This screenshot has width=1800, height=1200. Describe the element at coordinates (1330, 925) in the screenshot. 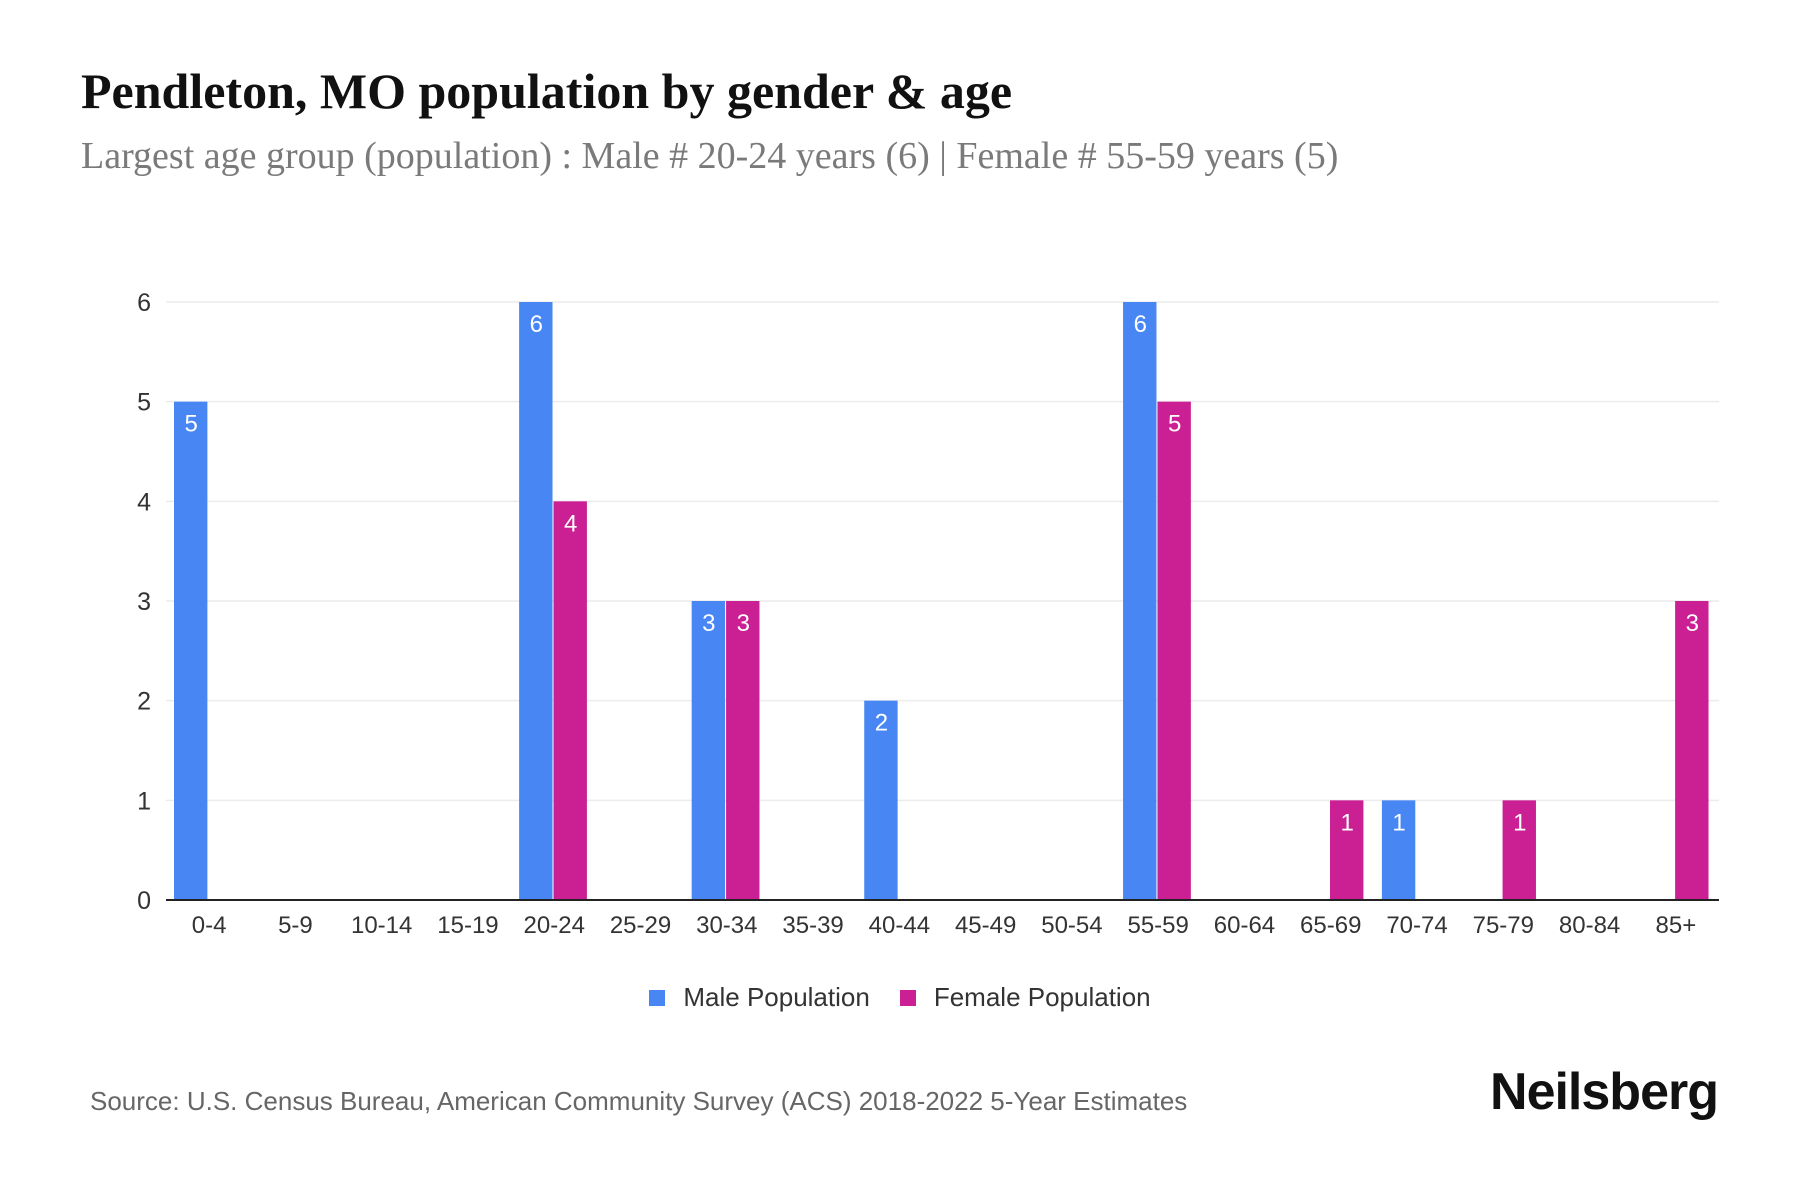

I see `x-tick-label: 65-69` at that location.